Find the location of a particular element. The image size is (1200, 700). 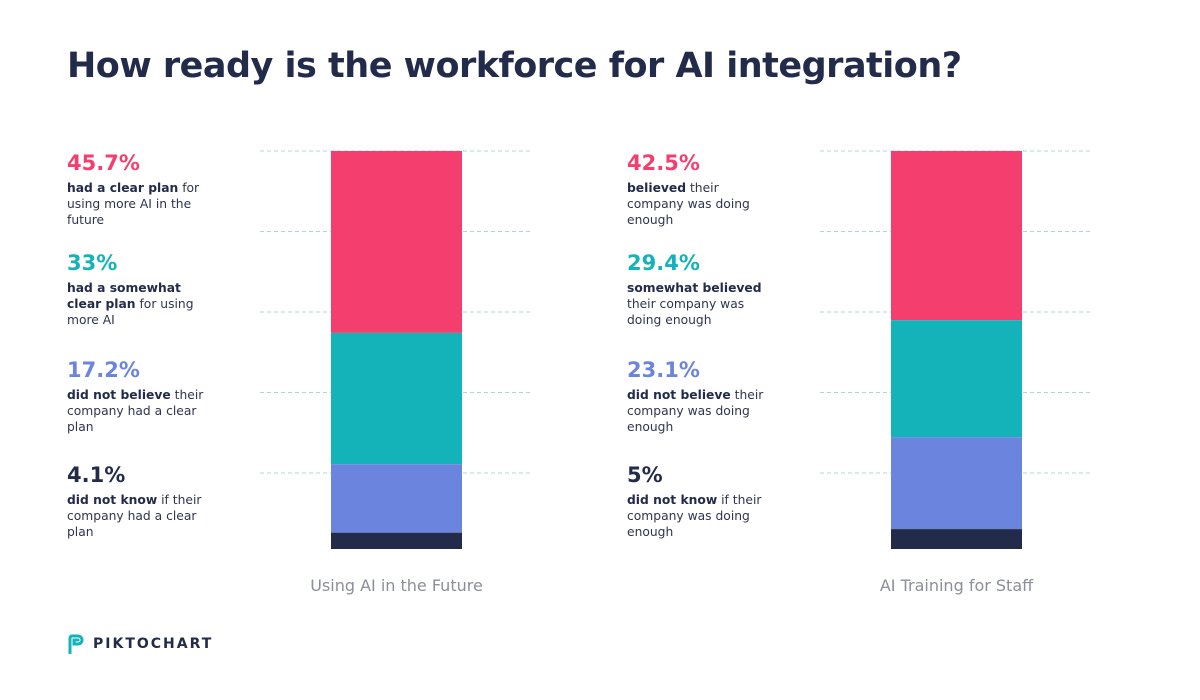

segment-percentage: 45.7% is located at coordinates (103, 163).